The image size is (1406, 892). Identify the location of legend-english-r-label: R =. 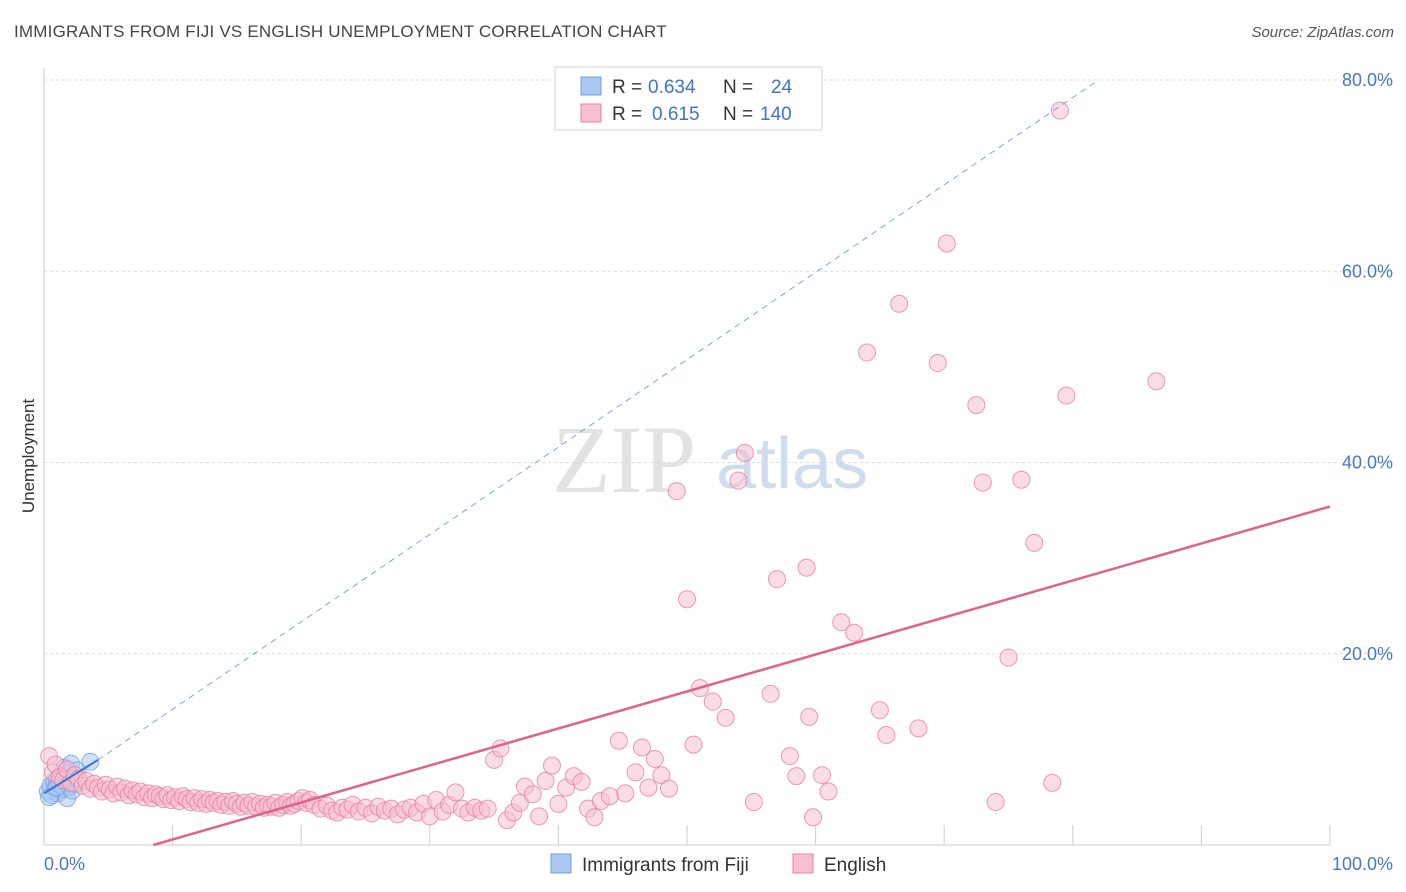
(627, 114).